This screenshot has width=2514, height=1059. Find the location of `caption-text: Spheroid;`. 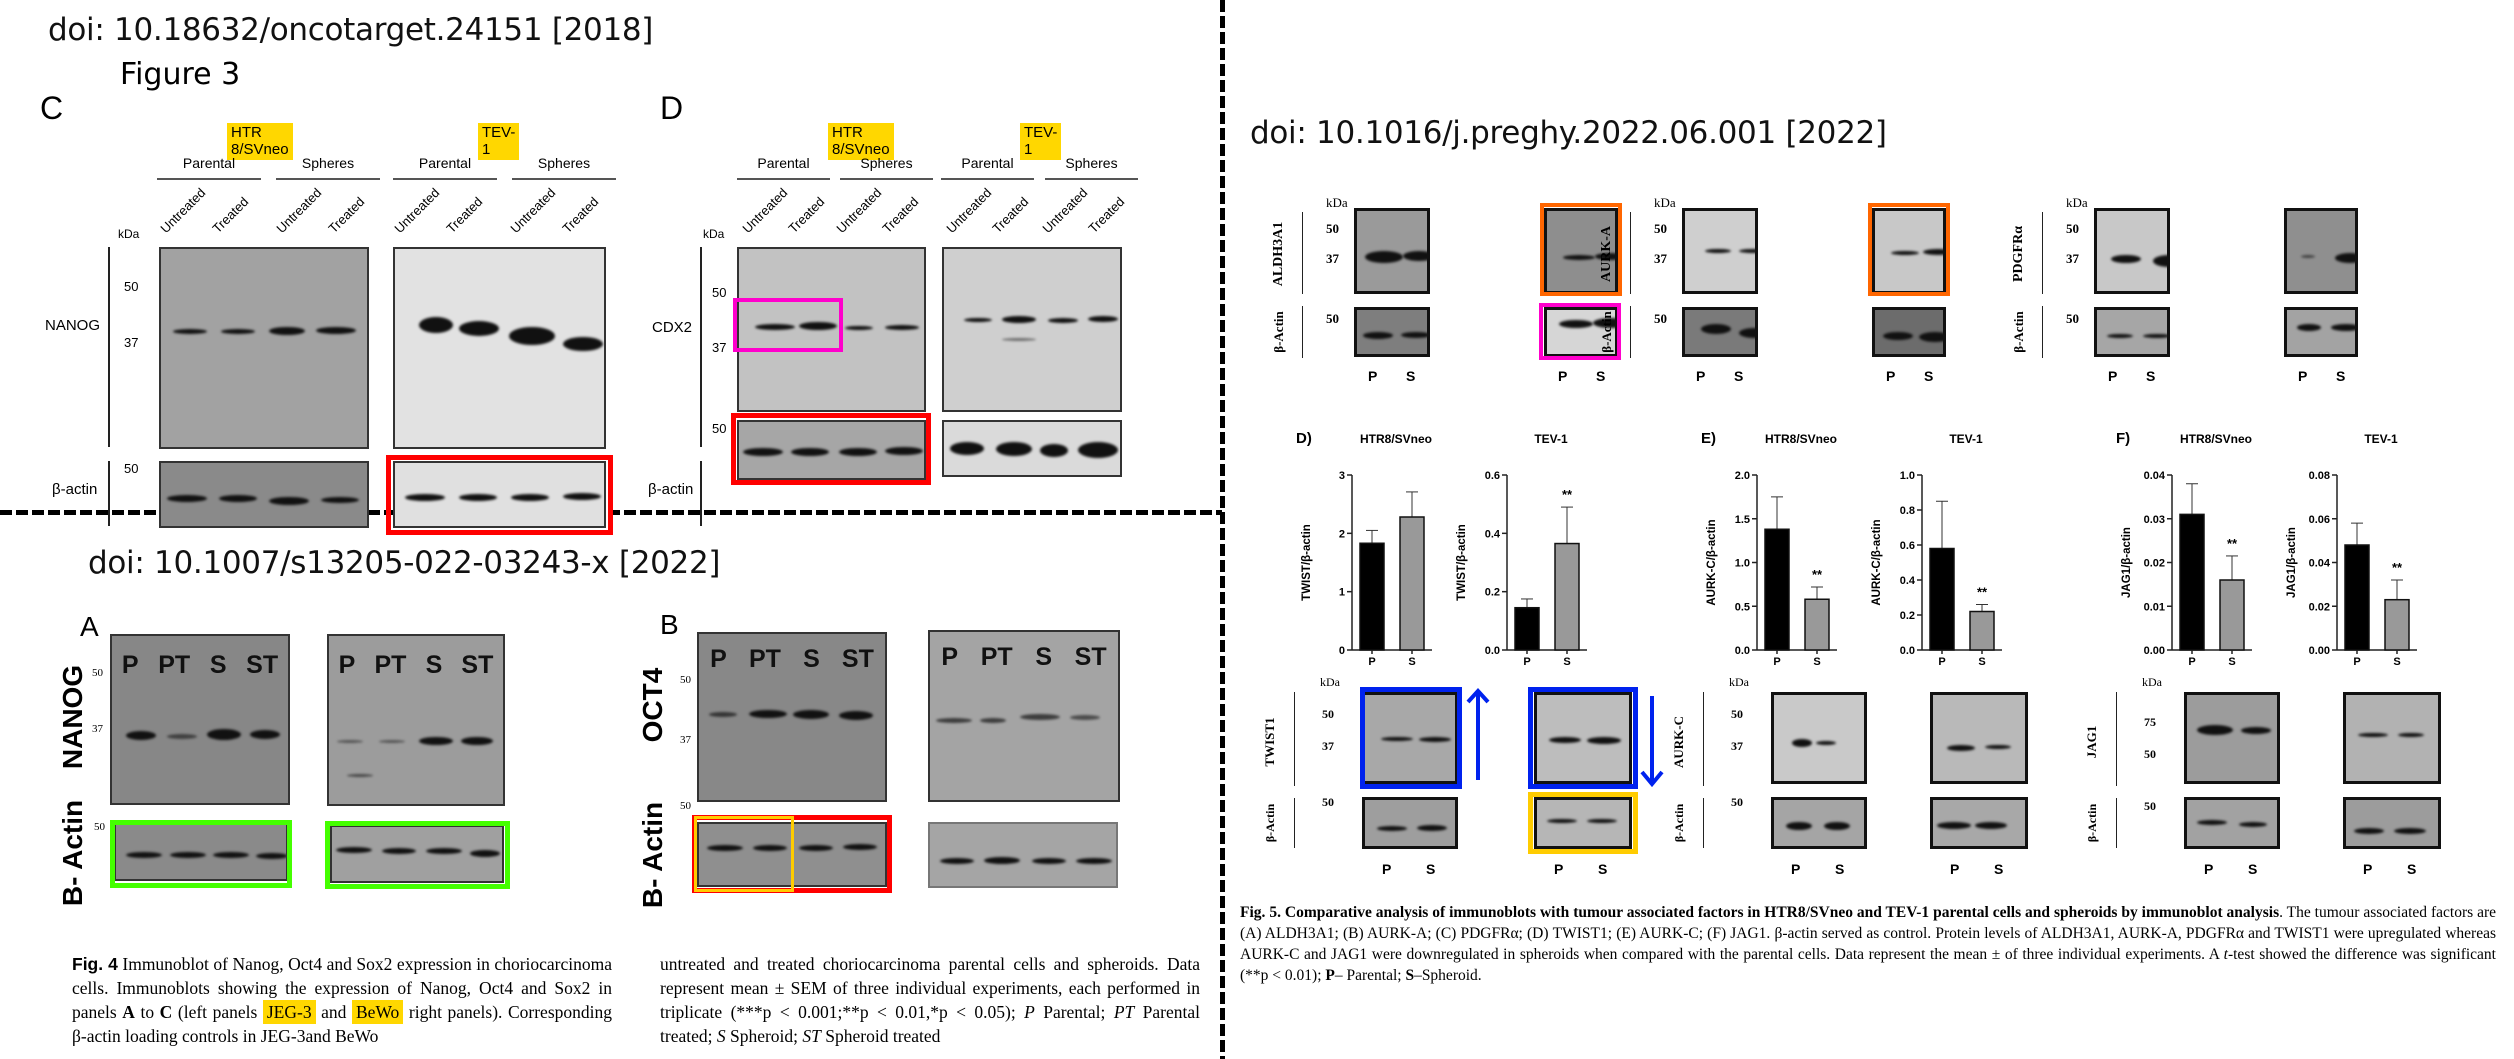

caption-text: Spheroid; is located at coordinates (764, 1036).